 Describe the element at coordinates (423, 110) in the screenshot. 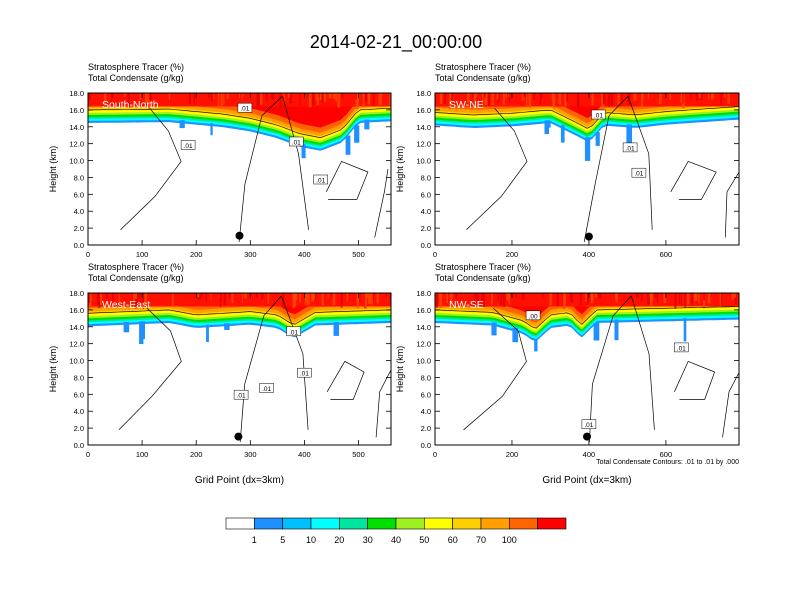

I see `y-tick-label: 16.0` at that location.